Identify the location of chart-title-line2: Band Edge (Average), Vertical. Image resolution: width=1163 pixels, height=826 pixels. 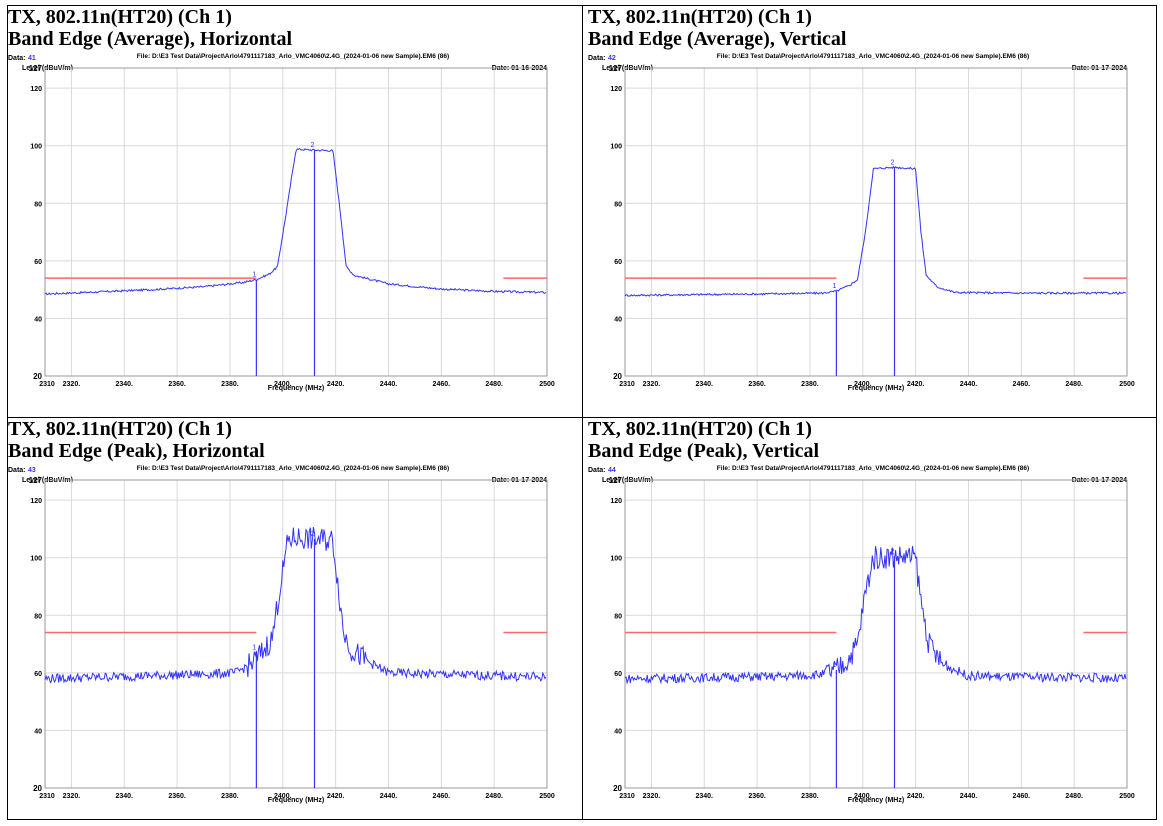
(717, 39).